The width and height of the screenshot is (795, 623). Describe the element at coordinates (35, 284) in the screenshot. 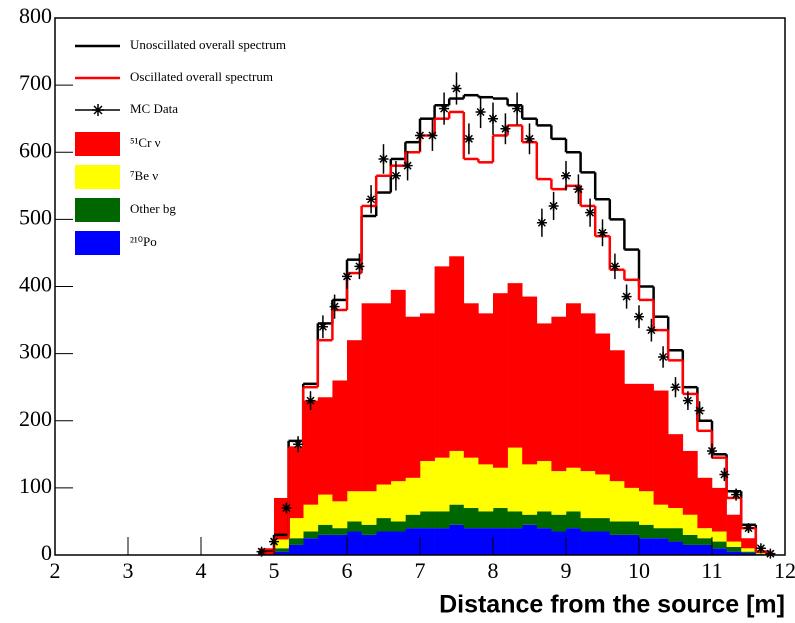

I see `y-tick-label: 400` at that location.